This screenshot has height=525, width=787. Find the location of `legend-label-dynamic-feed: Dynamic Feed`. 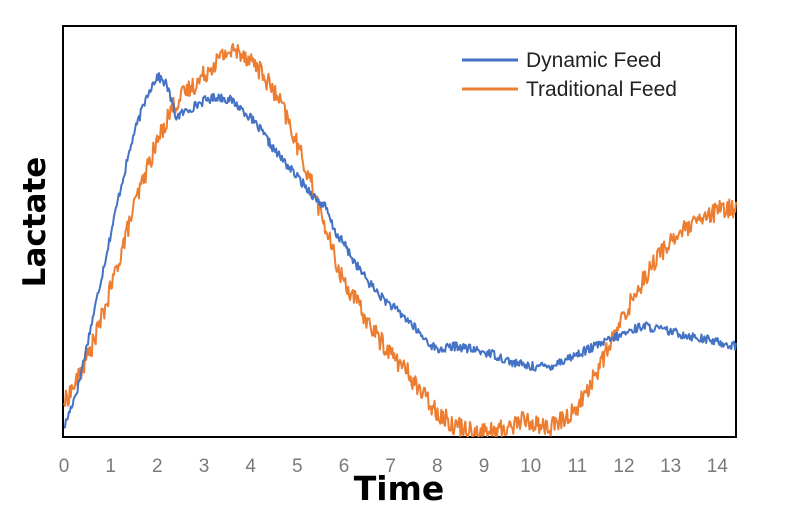

legend-label-dynamic-feed: Dynamic Feed is located at coordinates (593, 60).